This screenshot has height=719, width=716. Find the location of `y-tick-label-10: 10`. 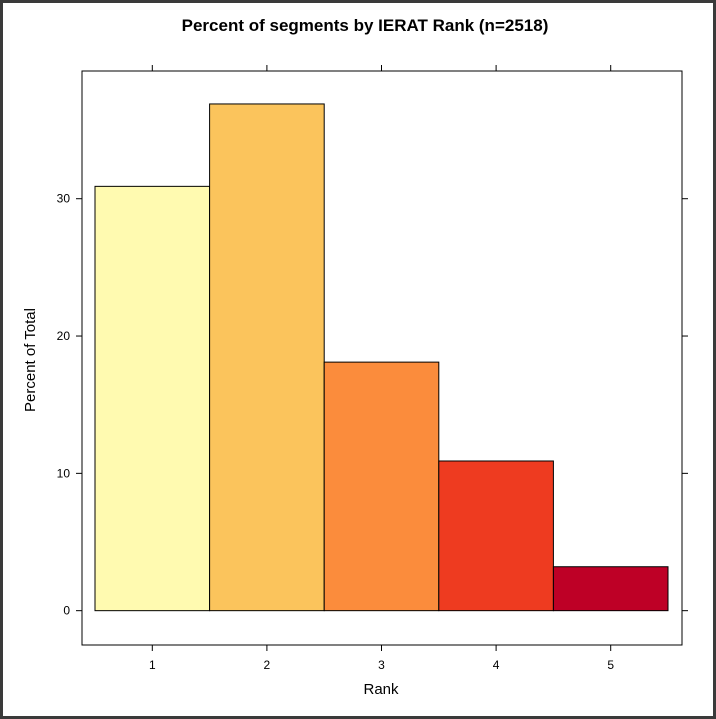

y-tick-label-10: 10 is located at coordinates (64, 473).